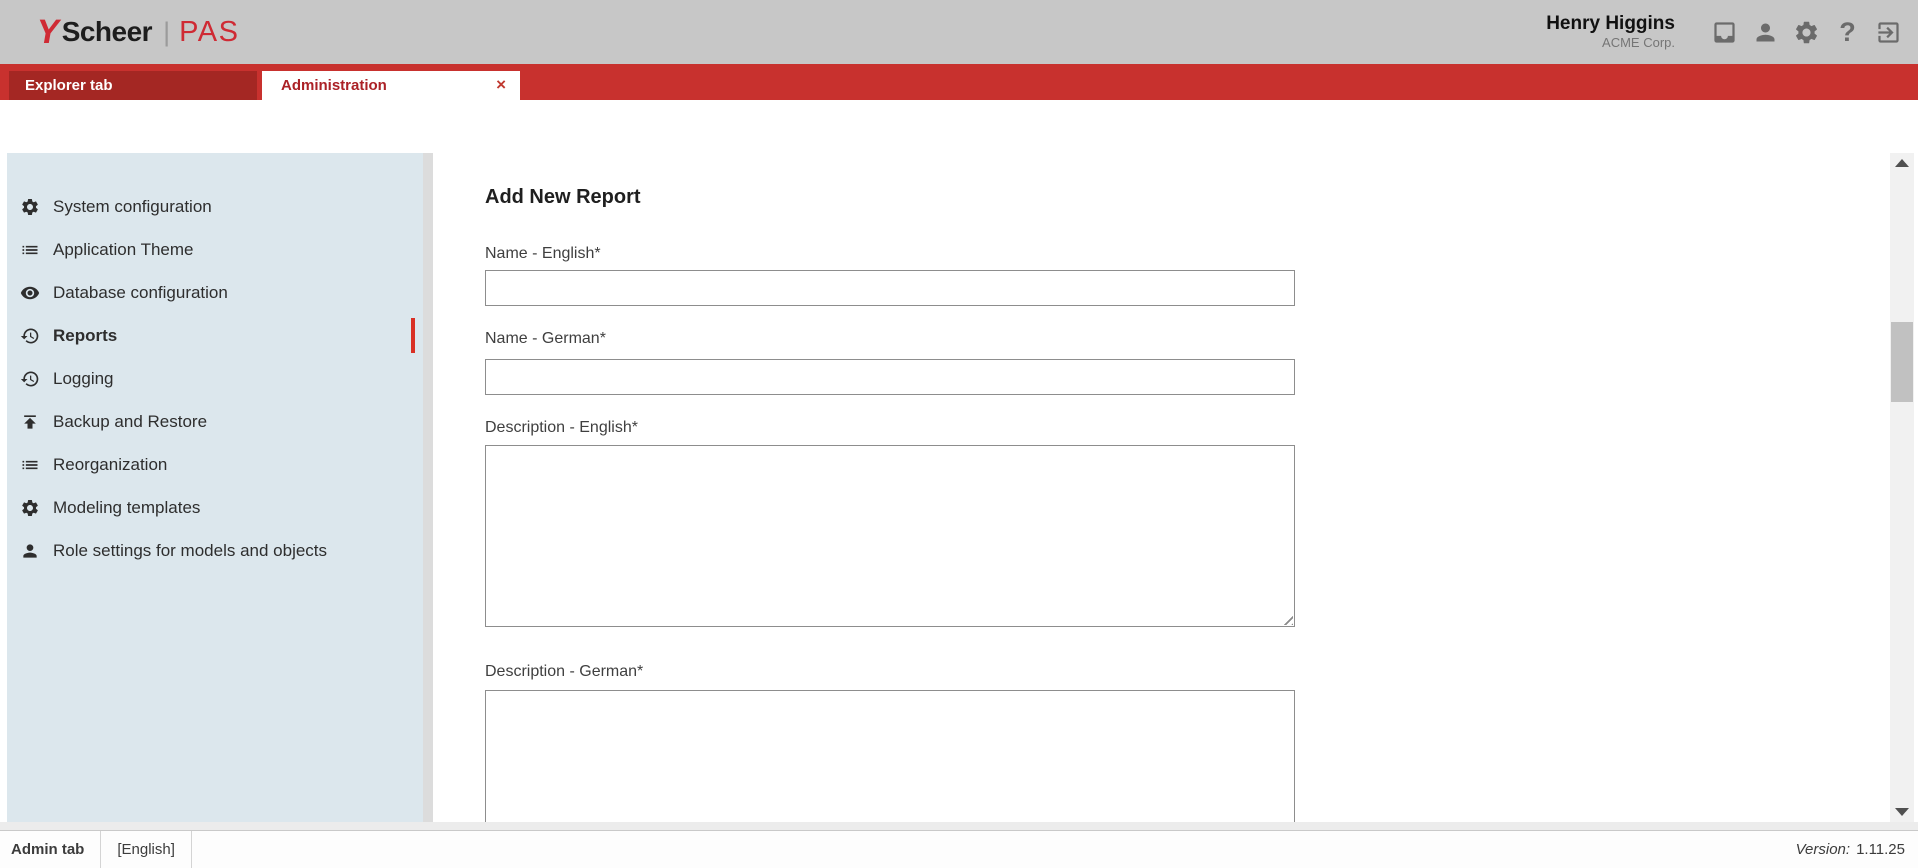 The width and height of the screenshot is (1918, 868). Describe the element at coordinates (30, 293) in the screenshot. I see `eye-icon` at that location.